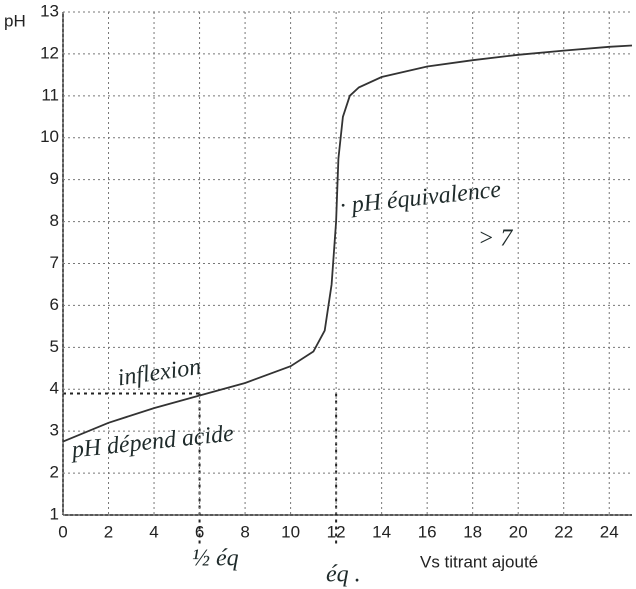 The height and width of the screenshot is (589, 636). What do you see at coordinates (54, 513) in the screenshot?
I see `y-tick-label: 1` at bounding box center [54, 513].